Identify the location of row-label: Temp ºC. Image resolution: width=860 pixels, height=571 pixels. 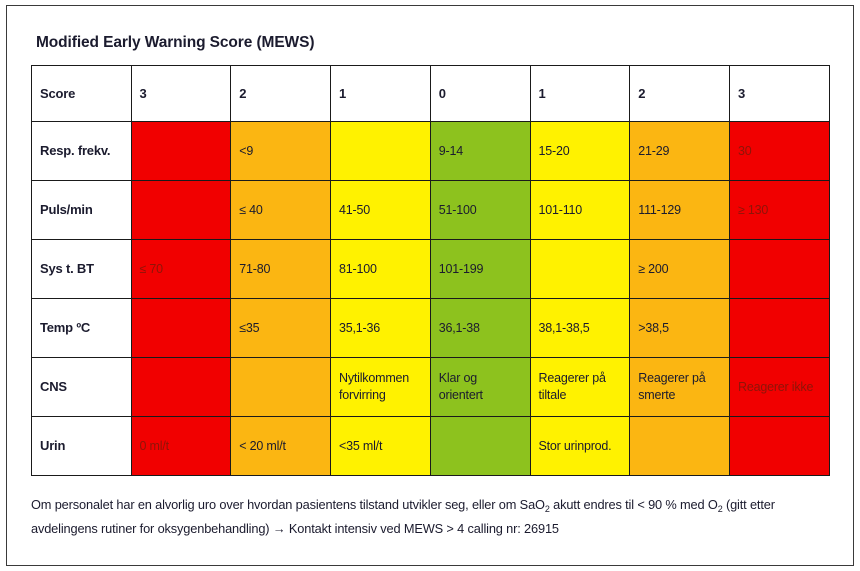
(81, 328).